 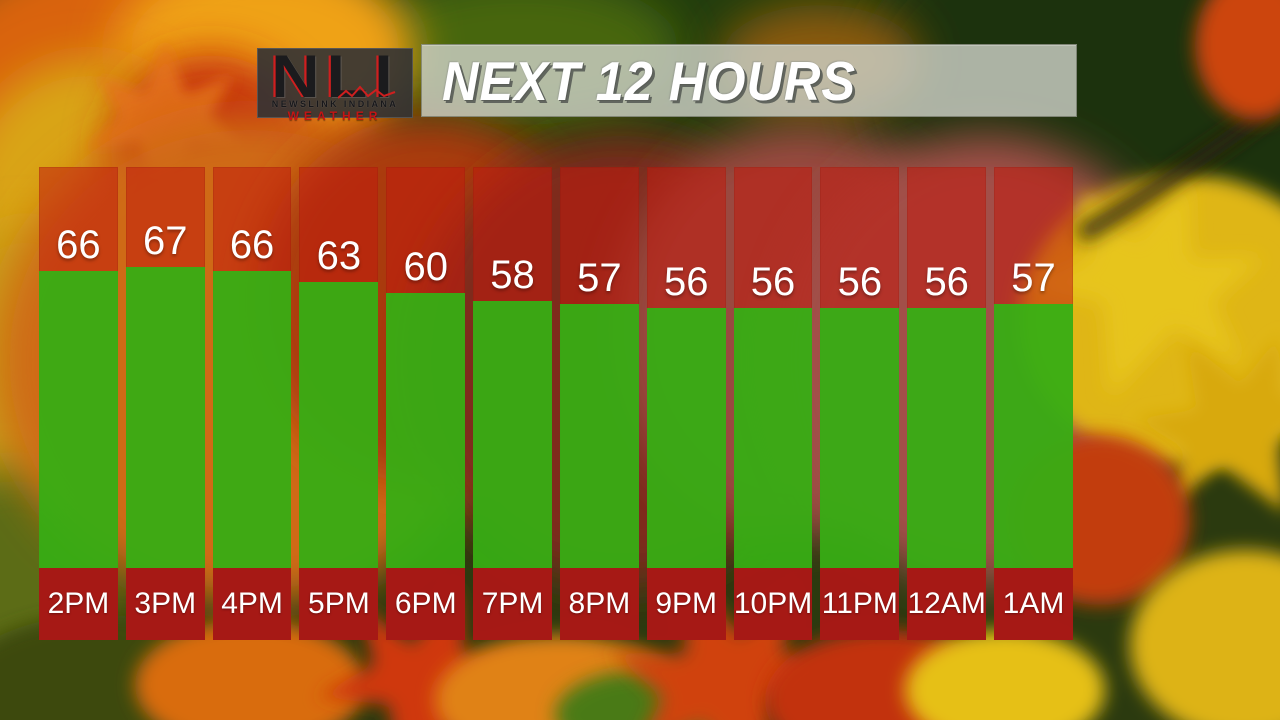 I want to click on hour-column: 56 11PM, so click(x=860, y=403).